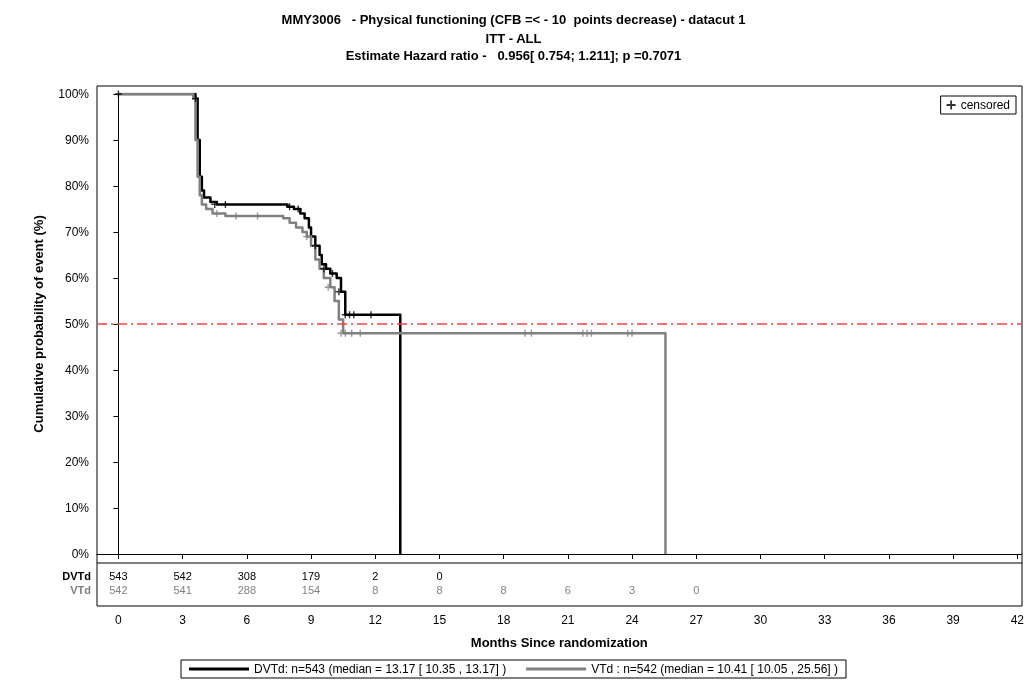 The height and width of the screenshot is (688, 1027). What do you see at coordinates (513, 19) in the screenshot?
I see `chart-title: MMY3006 - Physical functioning (CFB =< - 10 points decrease) - datacut 1` at bounding box center [513, 19].